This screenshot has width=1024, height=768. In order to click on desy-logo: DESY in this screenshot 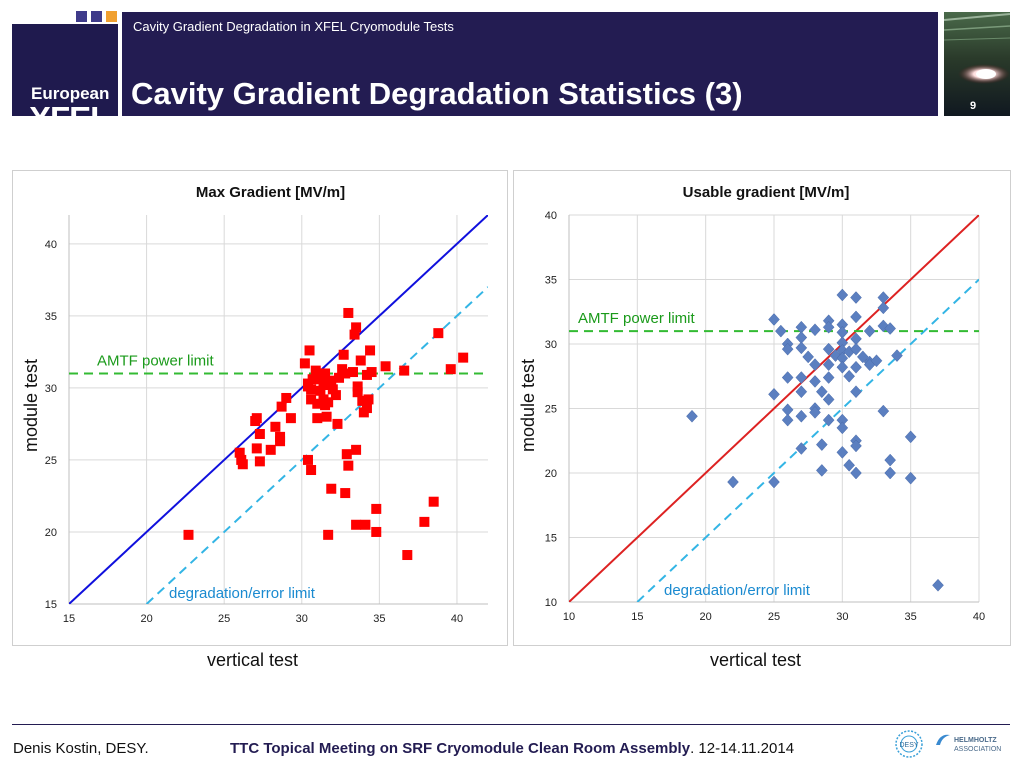, I will do `click(909, 746)`.